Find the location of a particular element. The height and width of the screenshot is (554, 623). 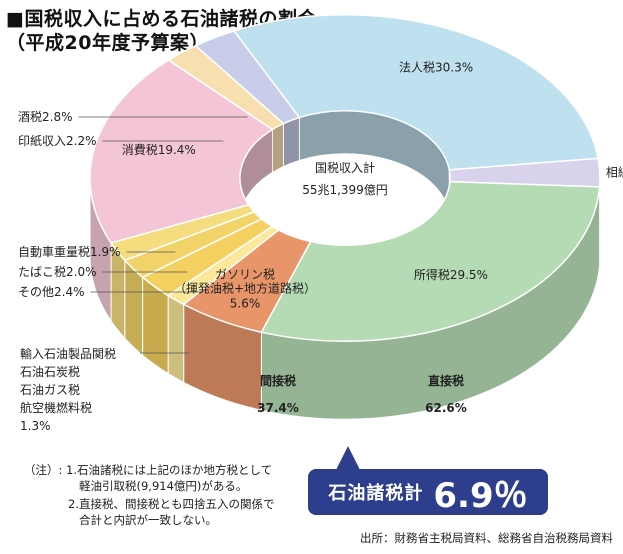

group-value-direct: 62.6% is located at coordinates (446, 408).